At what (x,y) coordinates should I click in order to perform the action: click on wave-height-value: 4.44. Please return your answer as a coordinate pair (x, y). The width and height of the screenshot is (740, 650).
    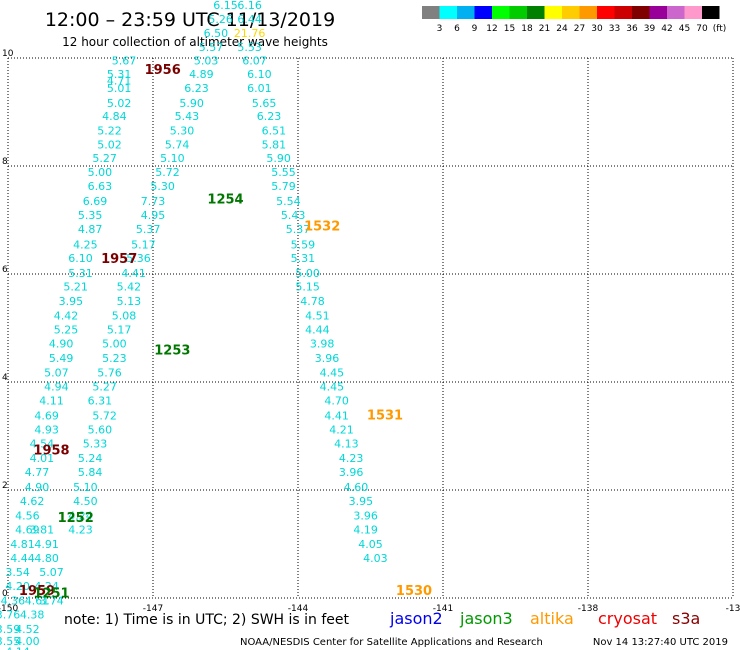
    Looking at the image, I should click on (317, 330).